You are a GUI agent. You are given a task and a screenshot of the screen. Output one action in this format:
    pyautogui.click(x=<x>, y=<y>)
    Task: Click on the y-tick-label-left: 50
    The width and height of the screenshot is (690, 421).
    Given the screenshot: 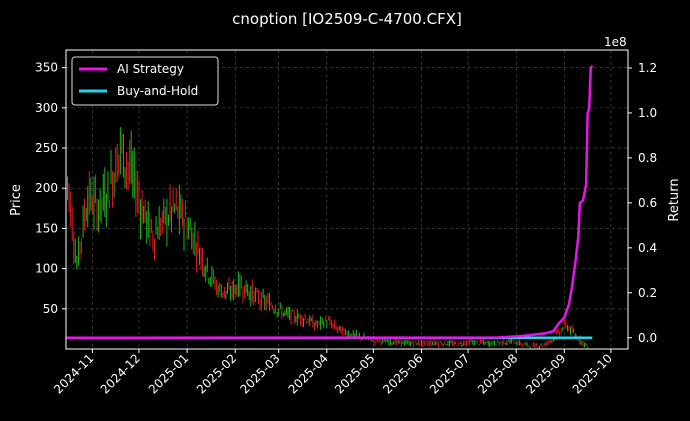 What is the action you would take?
    pyautogui.click(x=50, y=309)
    